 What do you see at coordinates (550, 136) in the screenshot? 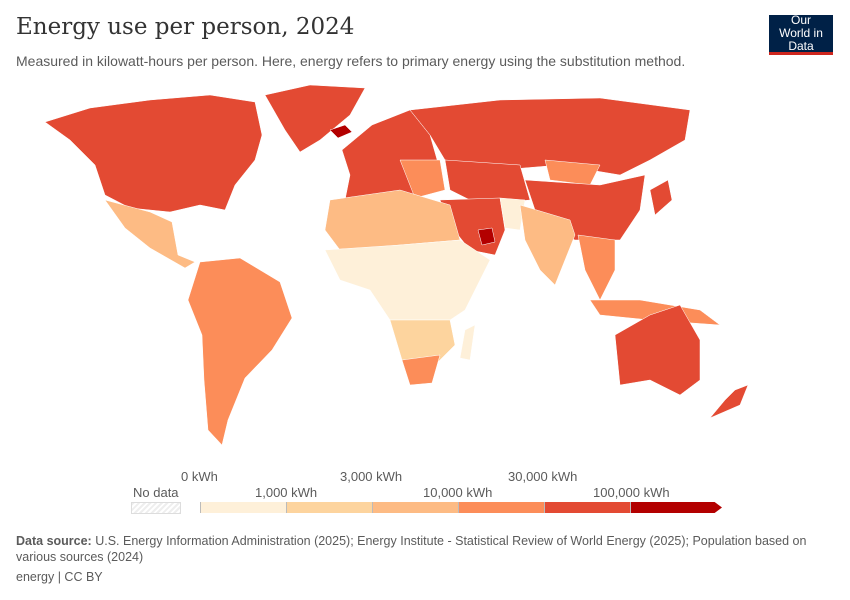
I see `region-russia` at bounding box center [550, 136].